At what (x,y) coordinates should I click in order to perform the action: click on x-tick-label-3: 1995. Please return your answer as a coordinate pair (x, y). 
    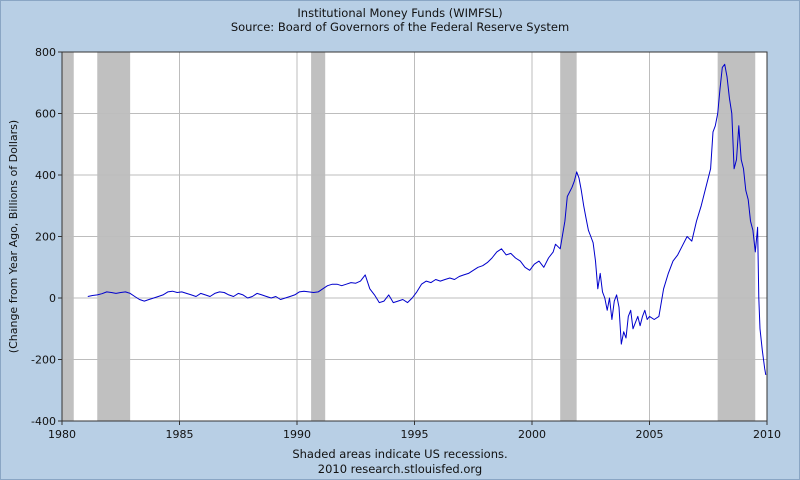
    Looking at the image, I should click on (415, 434).